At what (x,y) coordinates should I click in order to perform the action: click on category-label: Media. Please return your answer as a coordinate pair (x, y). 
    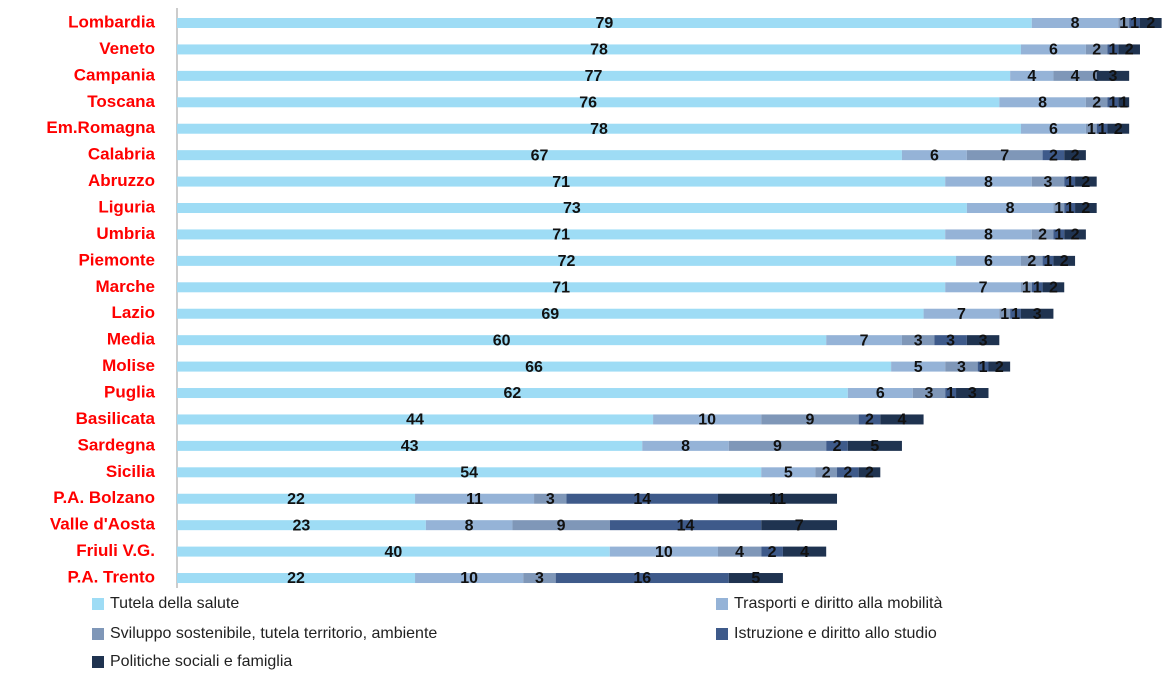
    Looking at the image, I should click on (131, 339).